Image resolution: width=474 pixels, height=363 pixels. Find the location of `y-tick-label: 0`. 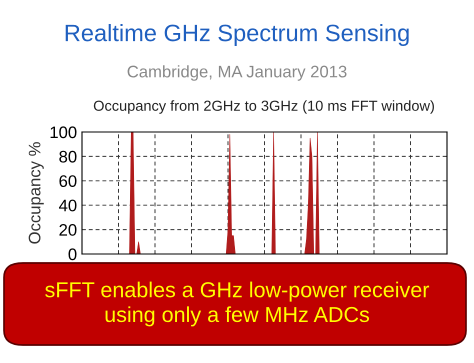

y-tick-label: 0 is located at coordinates (72, 254).